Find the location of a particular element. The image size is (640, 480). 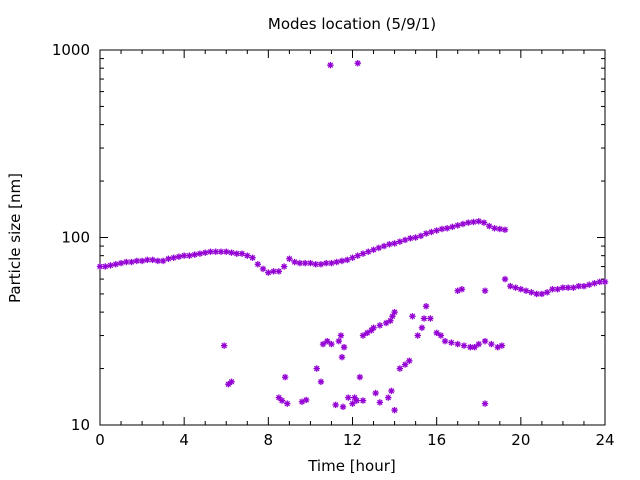

x-tick-label: 8 is located at coordinates (269, 440).